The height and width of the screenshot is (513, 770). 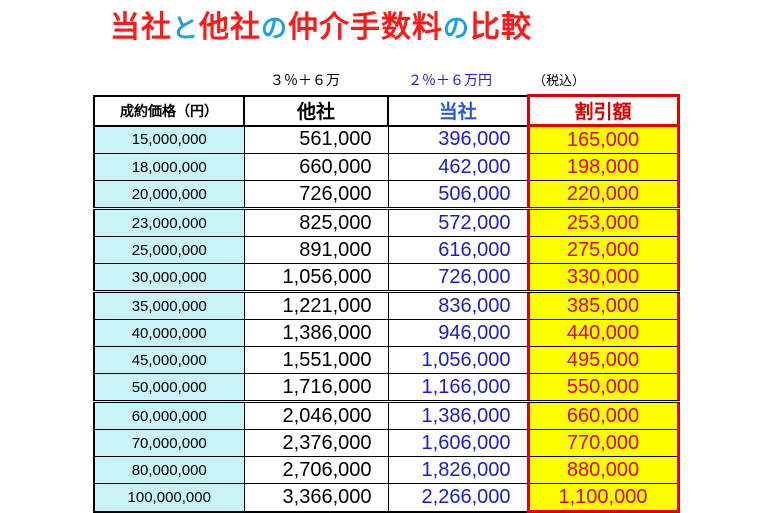 What do you see at coordinates (366, 27) in the screenshot?
I see `title-fee: 仲介手数料` at bounding box center [366, 27].